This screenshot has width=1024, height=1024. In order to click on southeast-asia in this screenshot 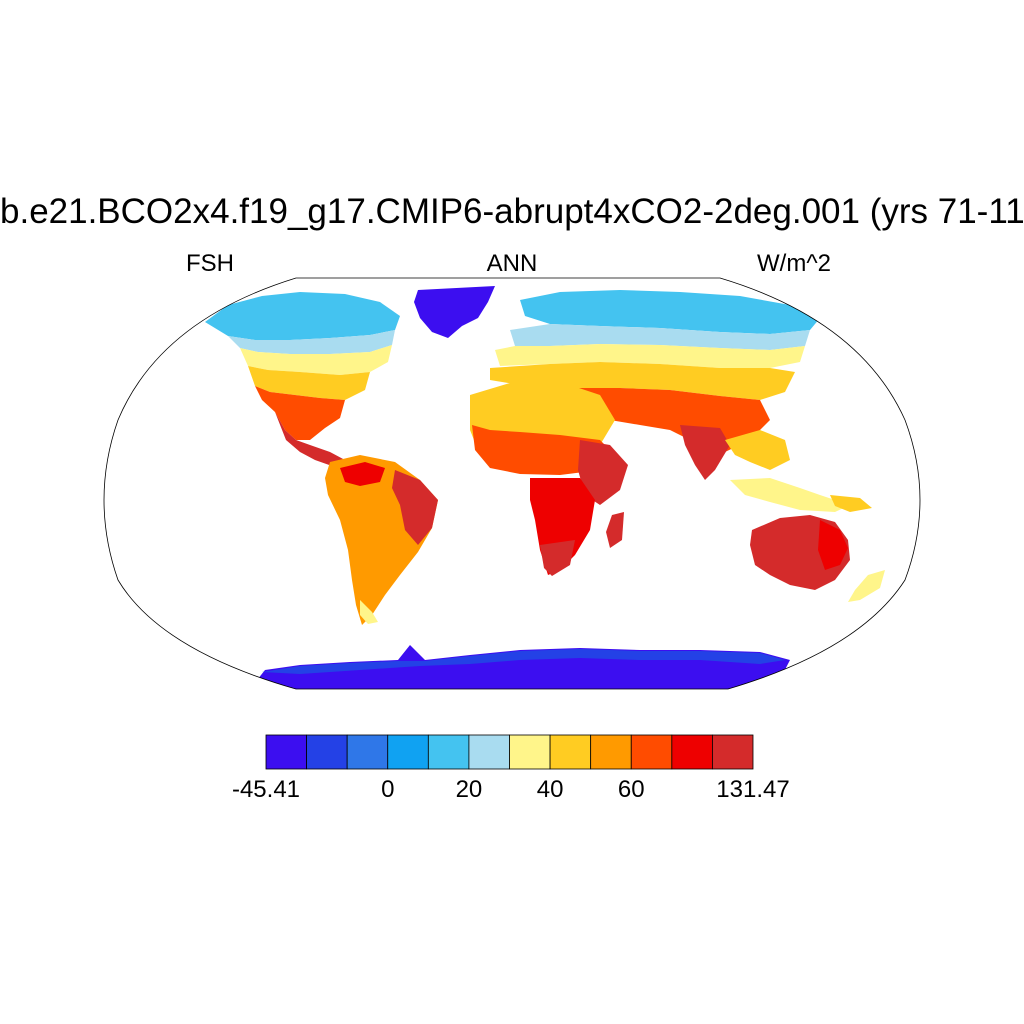, I will do `click(757, 450)`.